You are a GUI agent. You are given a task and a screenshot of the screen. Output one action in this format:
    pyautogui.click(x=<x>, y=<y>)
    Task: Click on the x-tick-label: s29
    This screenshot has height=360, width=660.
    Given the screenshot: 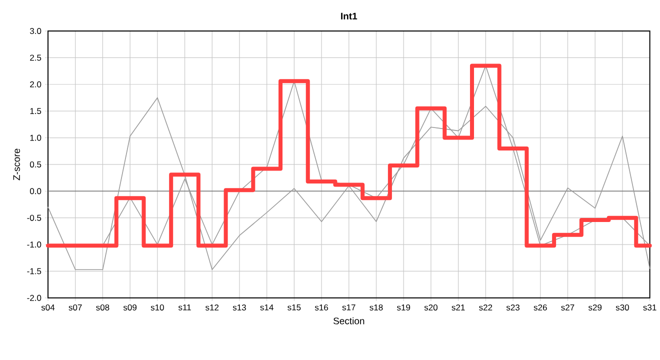 What is the action you would take?
    pyautogui.click(x=595, y=307)
    